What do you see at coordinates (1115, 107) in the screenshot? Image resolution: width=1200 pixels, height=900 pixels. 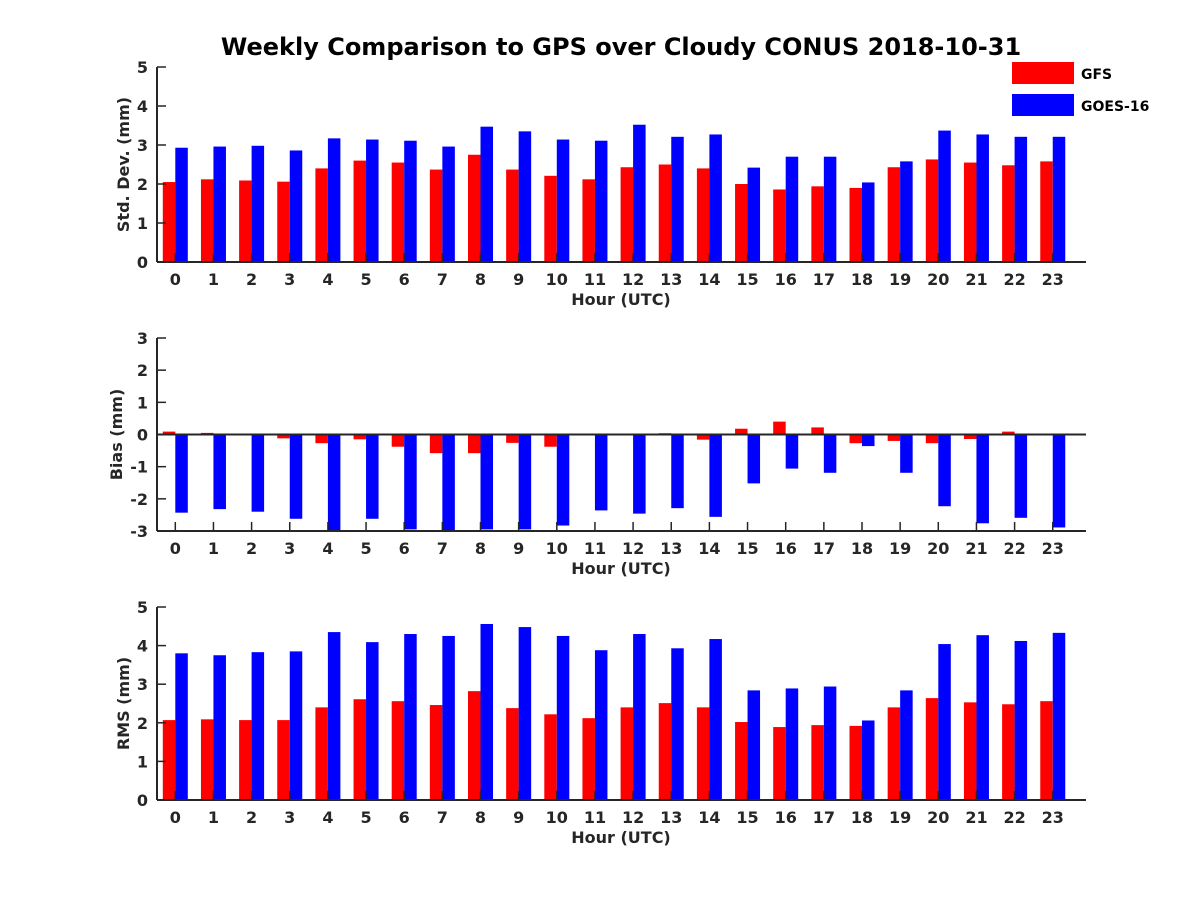 I see `legend-label-goes-16: GOES-16` at bounding box center [1115, 107].